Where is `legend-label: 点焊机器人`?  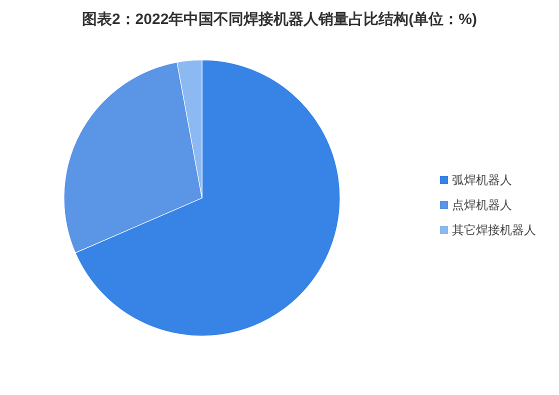 legend-label: 点焊机器人 is located at coordinates (482, 205).